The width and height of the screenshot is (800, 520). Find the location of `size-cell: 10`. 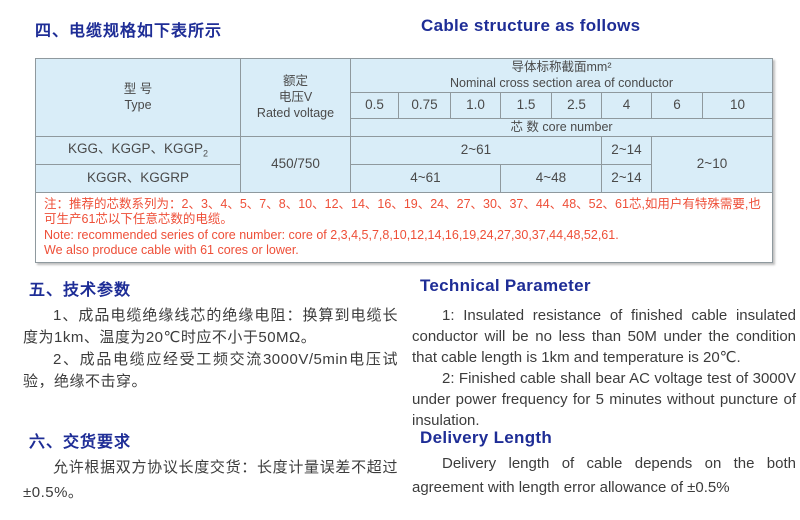

size-cell: 10 is located at coordinates (737, 105).